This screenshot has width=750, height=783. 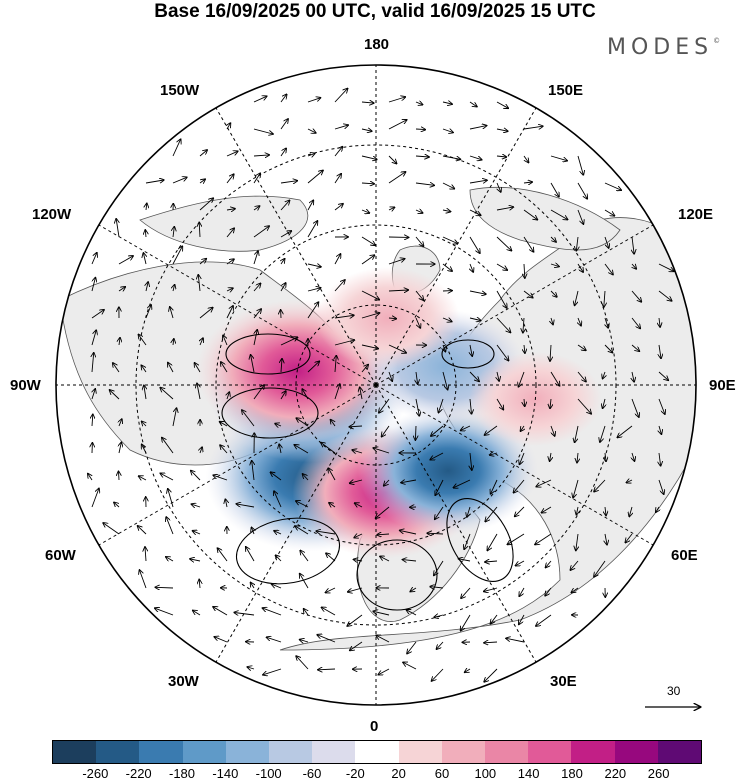 What do you see at coordinates (225, 773) in the screenshot?
I see `colorbar-tick-label: -140` at bounding box center [225, 773].